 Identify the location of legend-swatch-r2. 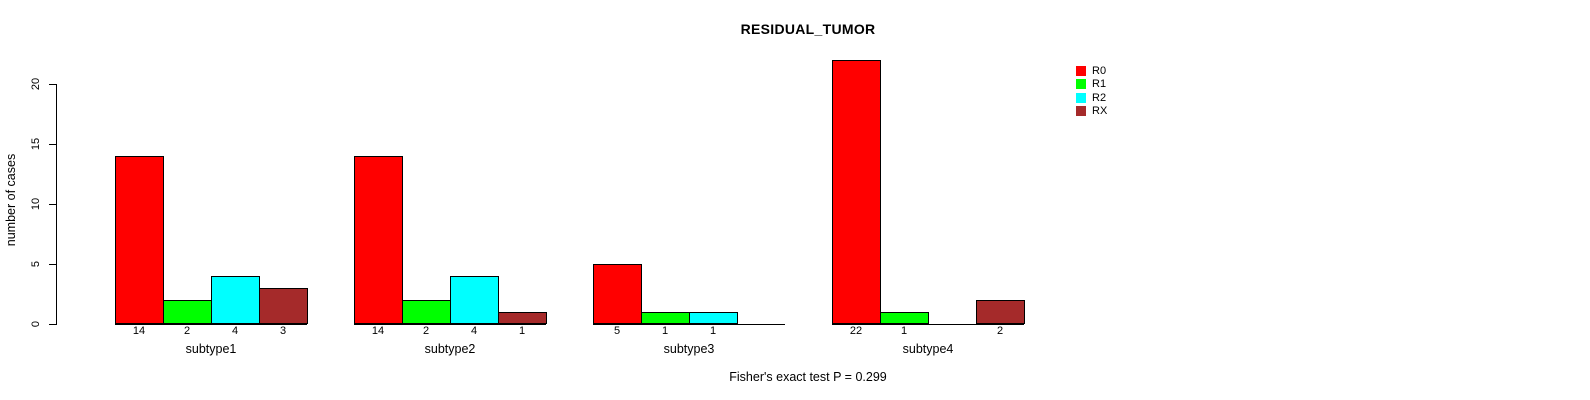
(1081, 97).